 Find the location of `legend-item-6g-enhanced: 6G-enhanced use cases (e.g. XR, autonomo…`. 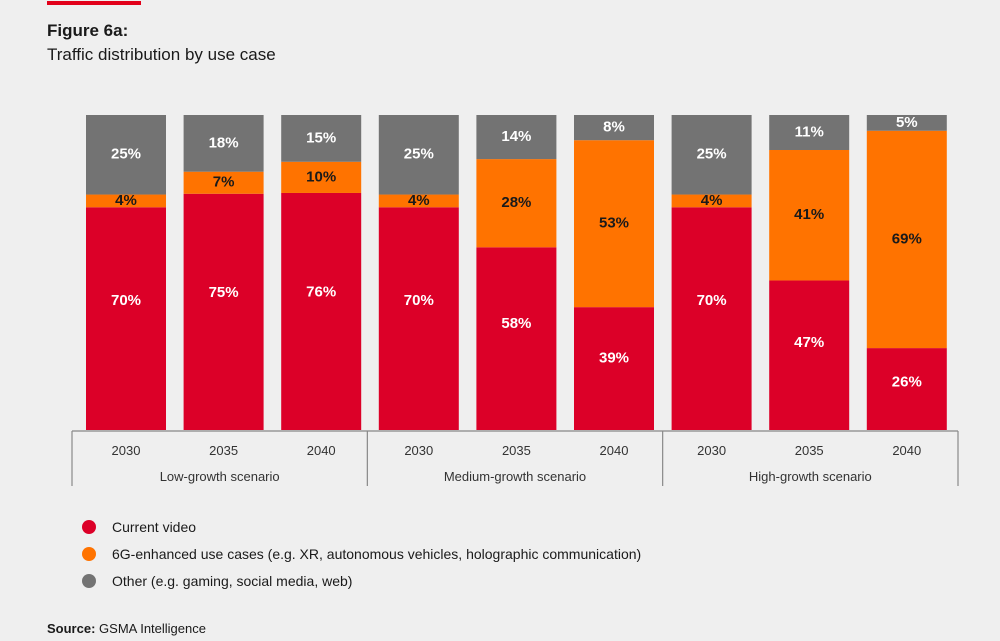

legend-item-6g-enhanced: 6G-enhanced use cases (e.g. XR, autonomo… is located at coordinates (361, 553).